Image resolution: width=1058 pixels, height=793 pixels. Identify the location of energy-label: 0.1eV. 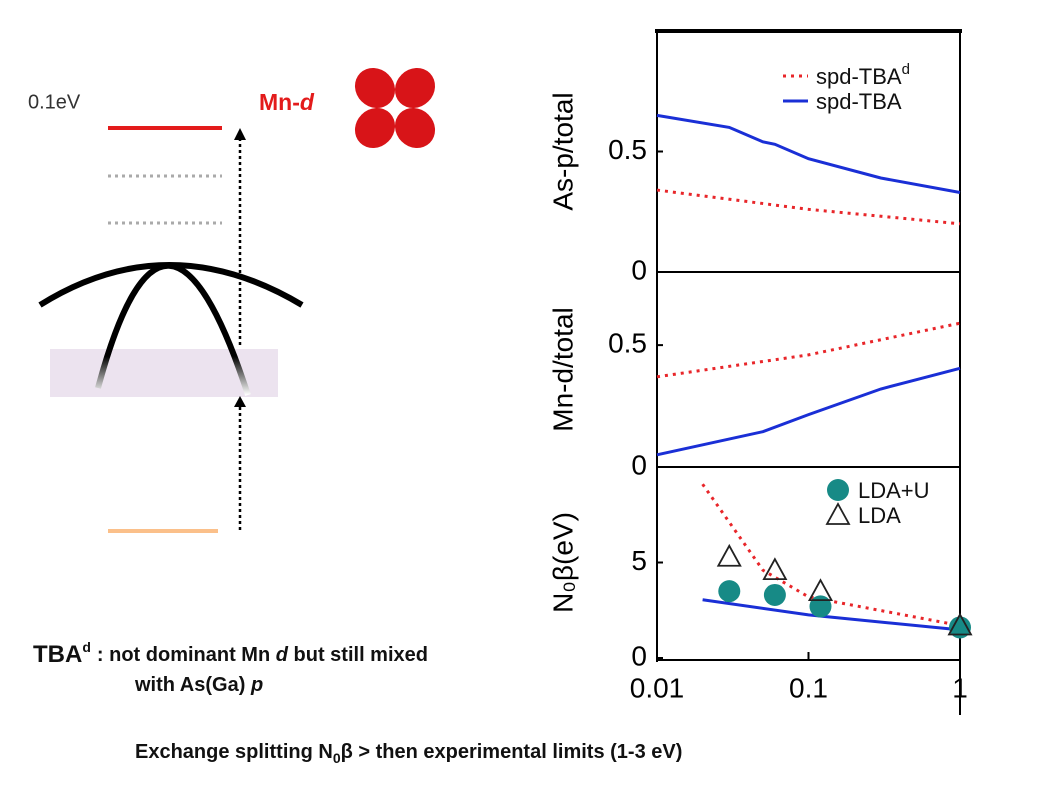
(54, 102).